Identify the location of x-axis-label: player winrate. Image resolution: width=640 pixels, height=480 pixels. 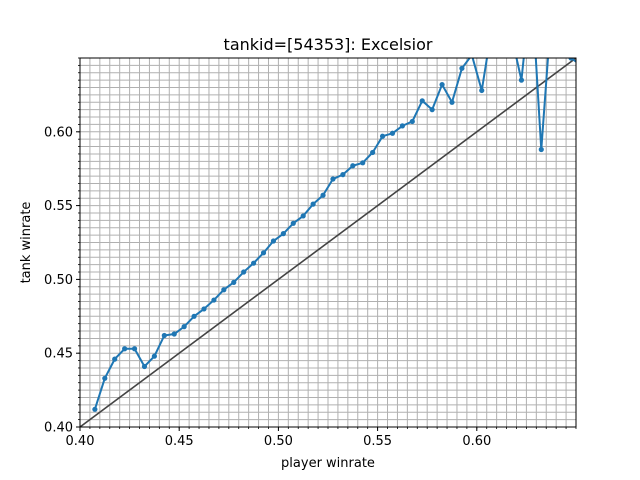
(328, 463).